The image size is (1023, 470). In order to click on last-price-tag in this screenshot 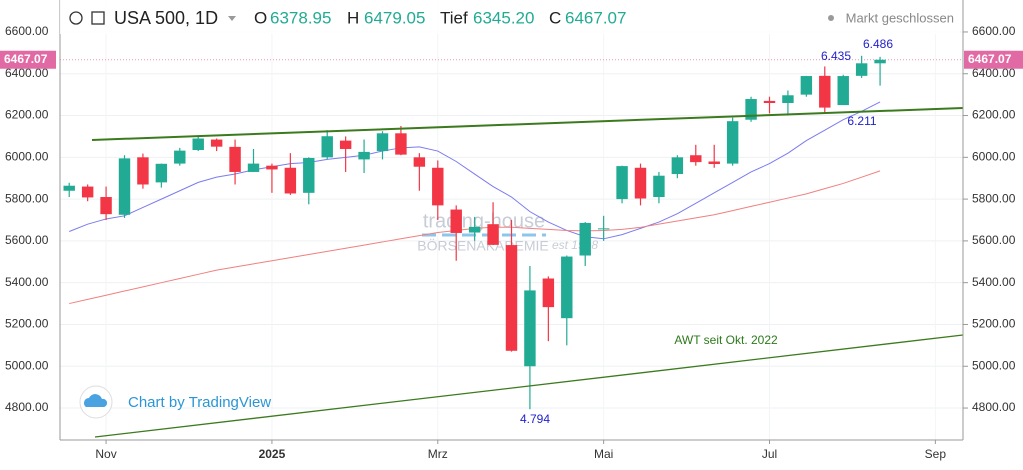, I will do `click(993, 59)`.